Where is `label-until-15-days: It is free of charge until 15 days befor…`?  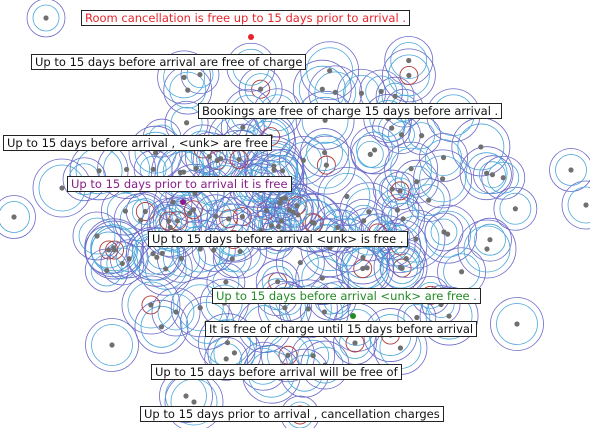 label-until-15-days: It is free of charge until 15 days befor… is located at coordinates (341, 329).